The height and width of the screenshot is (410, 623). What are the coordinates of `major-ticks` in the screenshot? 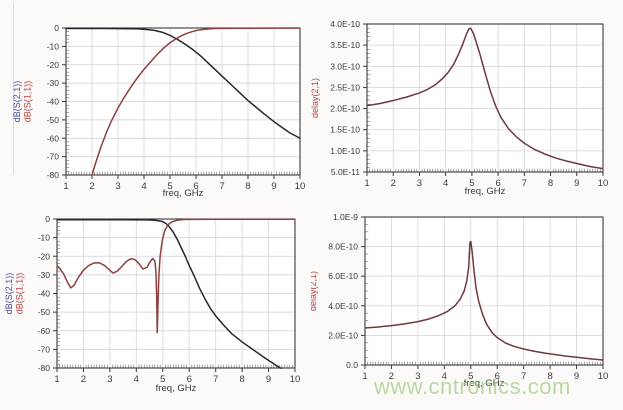 It's located at (483, 99).